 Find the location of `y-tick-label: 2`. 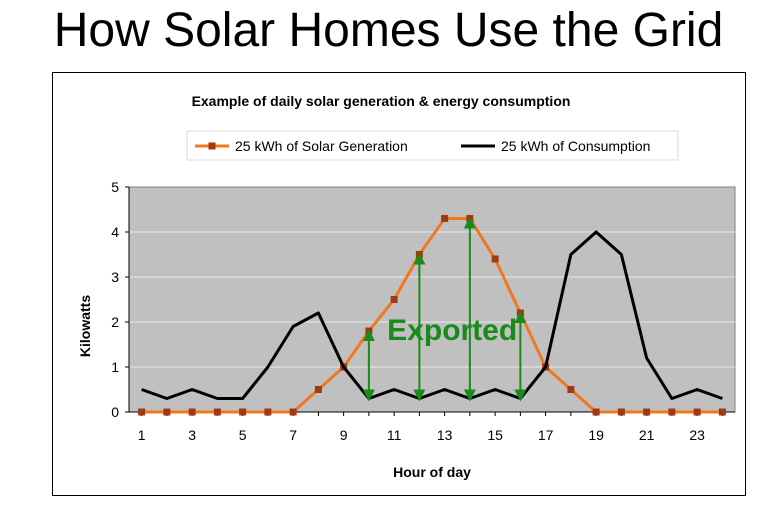

y-tick-label: 2 is located at coordinates (115, 322).